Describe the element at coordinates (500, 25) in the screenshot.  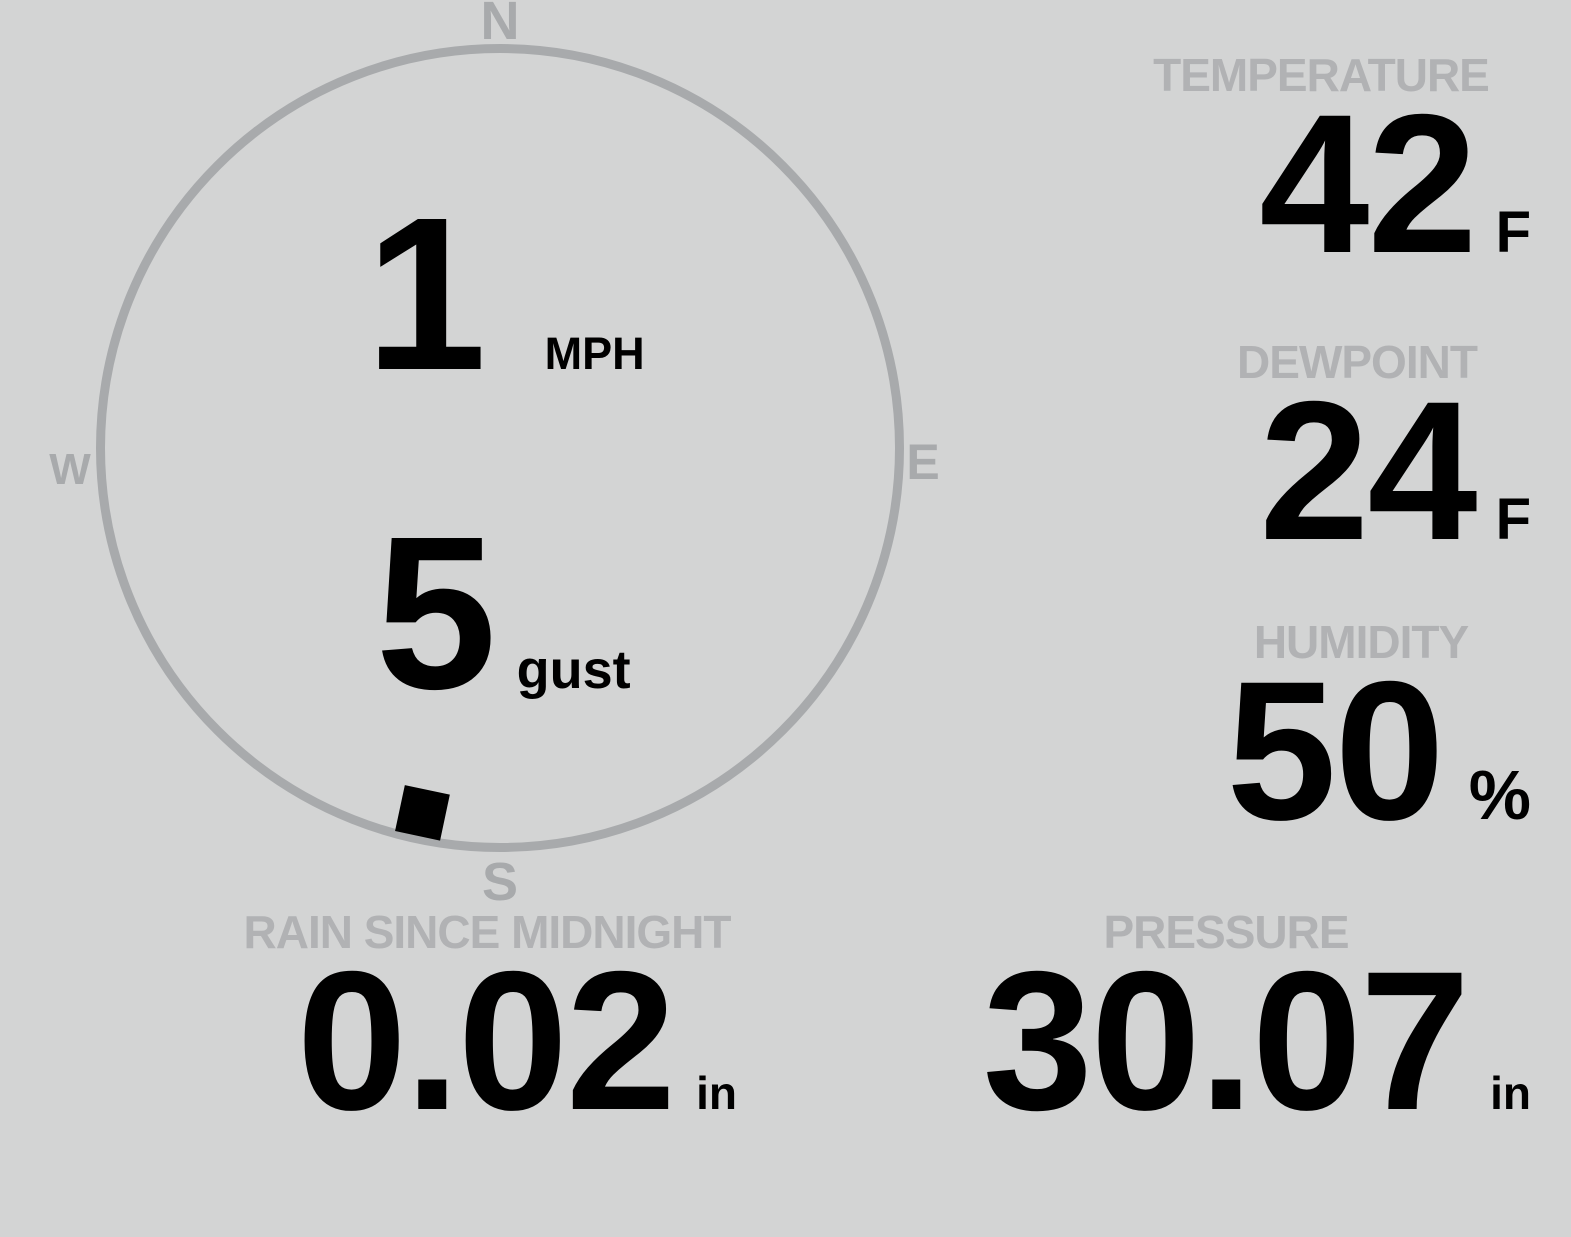
I see `compass-north-label: N` at that location.